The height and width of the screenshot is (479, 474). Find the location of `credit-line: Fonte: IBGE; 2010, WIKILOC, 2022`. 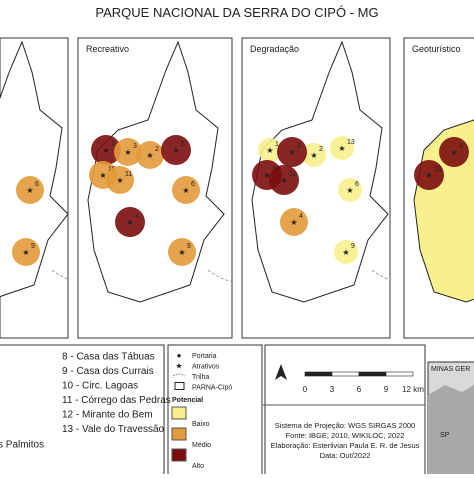

credit-line: Fonte: IBGE; 2010, WIKILOC, 2022 is located at coordinates (345, 435).